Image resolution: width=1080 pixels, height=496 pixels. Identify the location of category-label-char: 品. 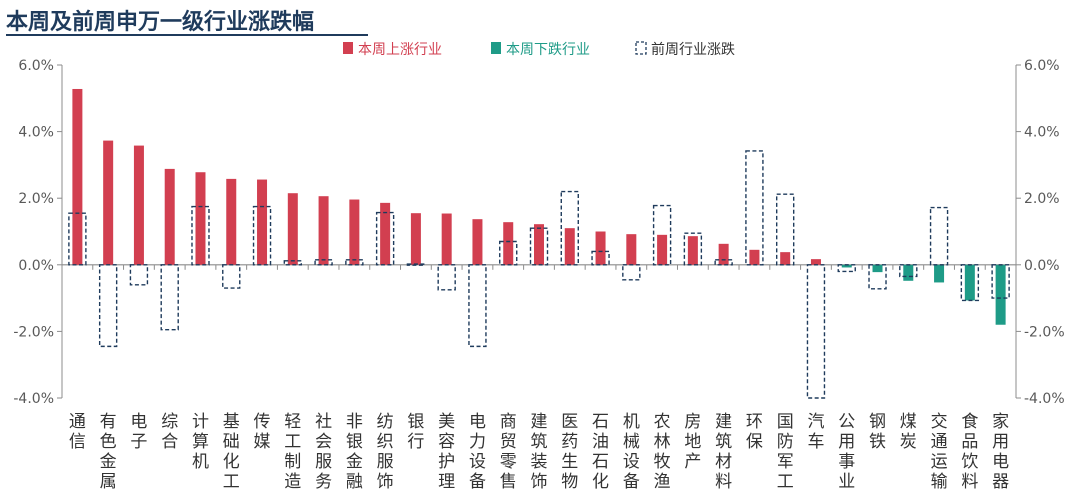
(969, 442).